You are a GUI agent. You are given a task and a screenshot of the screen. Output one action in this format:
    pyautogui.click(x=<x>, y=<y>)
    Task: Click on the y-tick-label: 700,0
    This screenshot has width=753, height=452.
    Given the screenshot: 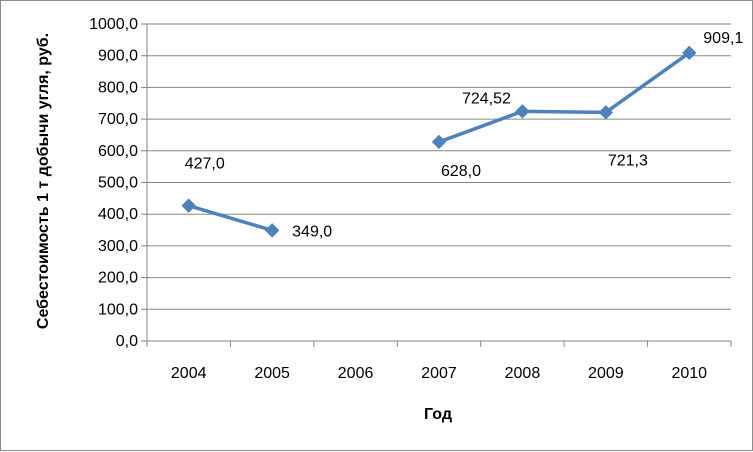 What is the action you would take?
    pyautogui.click(x=118, y=119)
    